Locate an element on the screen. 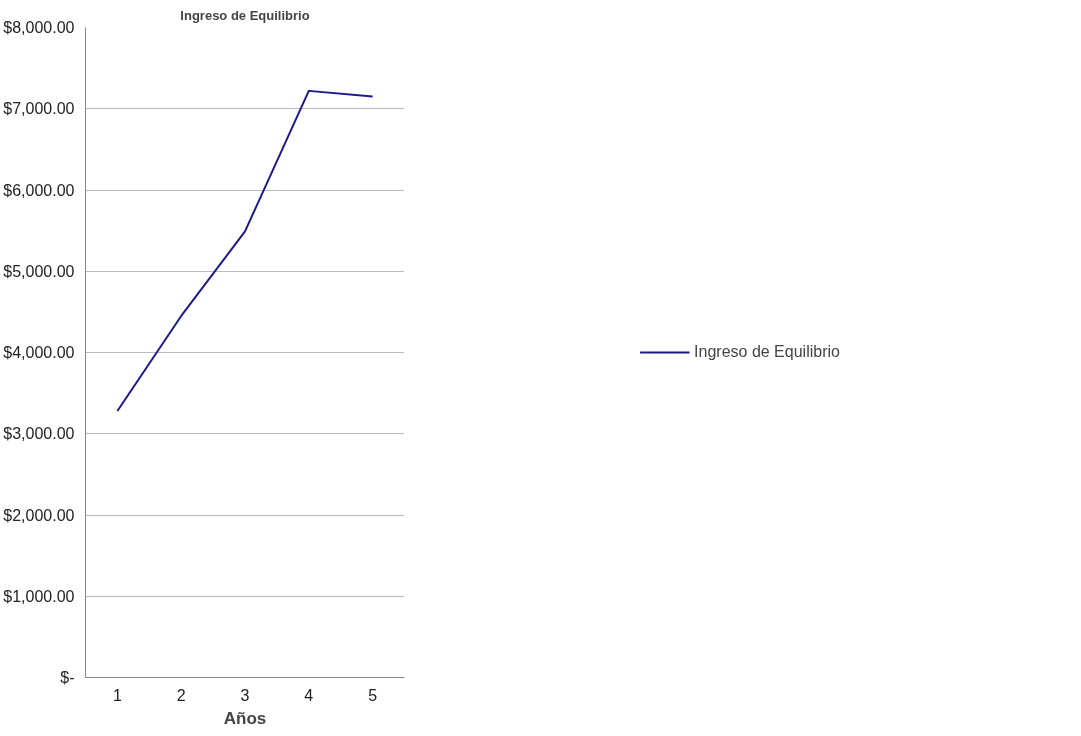  legend-label: Ingreso de Equilibrio is located at coordinates (767, 352).